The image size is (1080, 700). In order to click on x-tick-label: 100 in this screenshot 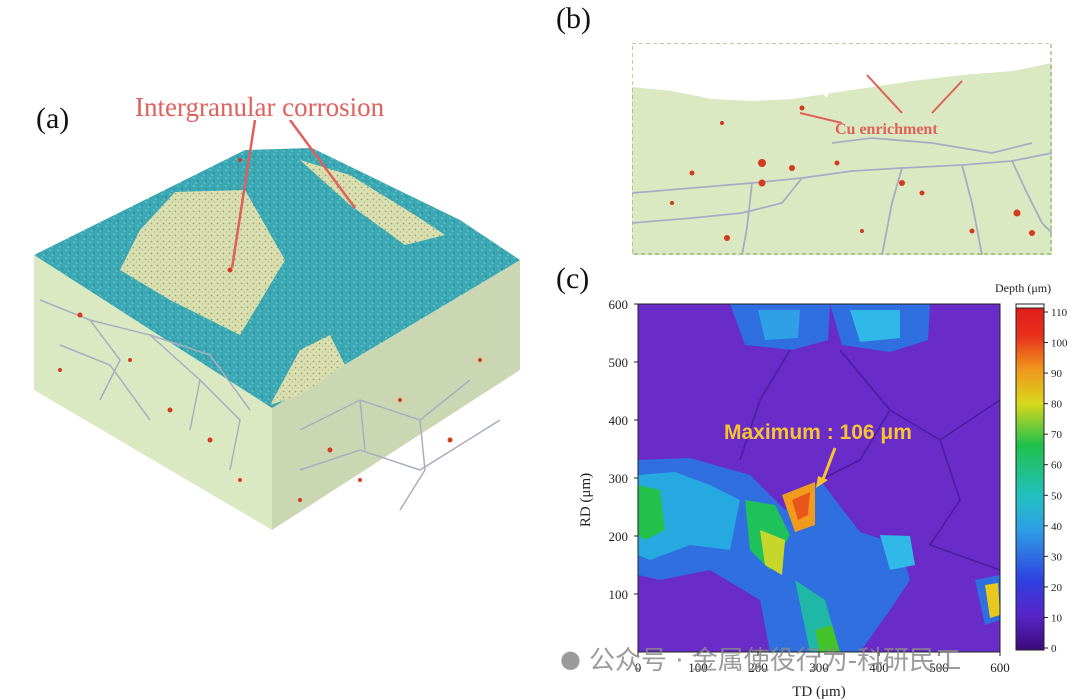, I will do `click(698, 667)`.